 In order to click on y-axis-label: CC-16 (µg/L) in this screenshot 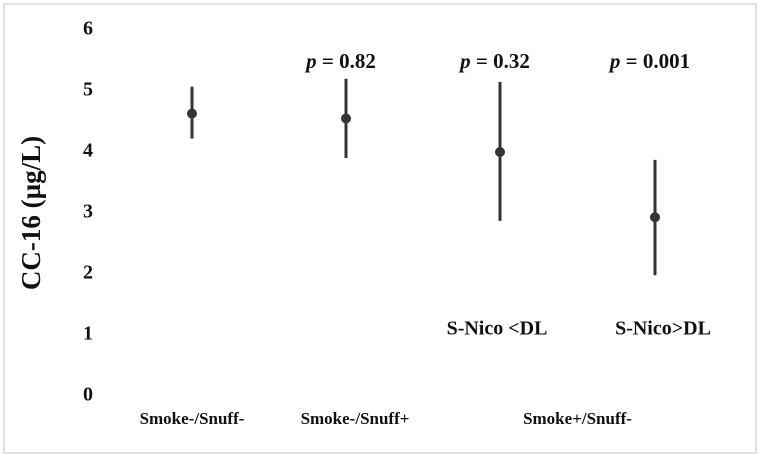, I will do `click(31, 213)`.